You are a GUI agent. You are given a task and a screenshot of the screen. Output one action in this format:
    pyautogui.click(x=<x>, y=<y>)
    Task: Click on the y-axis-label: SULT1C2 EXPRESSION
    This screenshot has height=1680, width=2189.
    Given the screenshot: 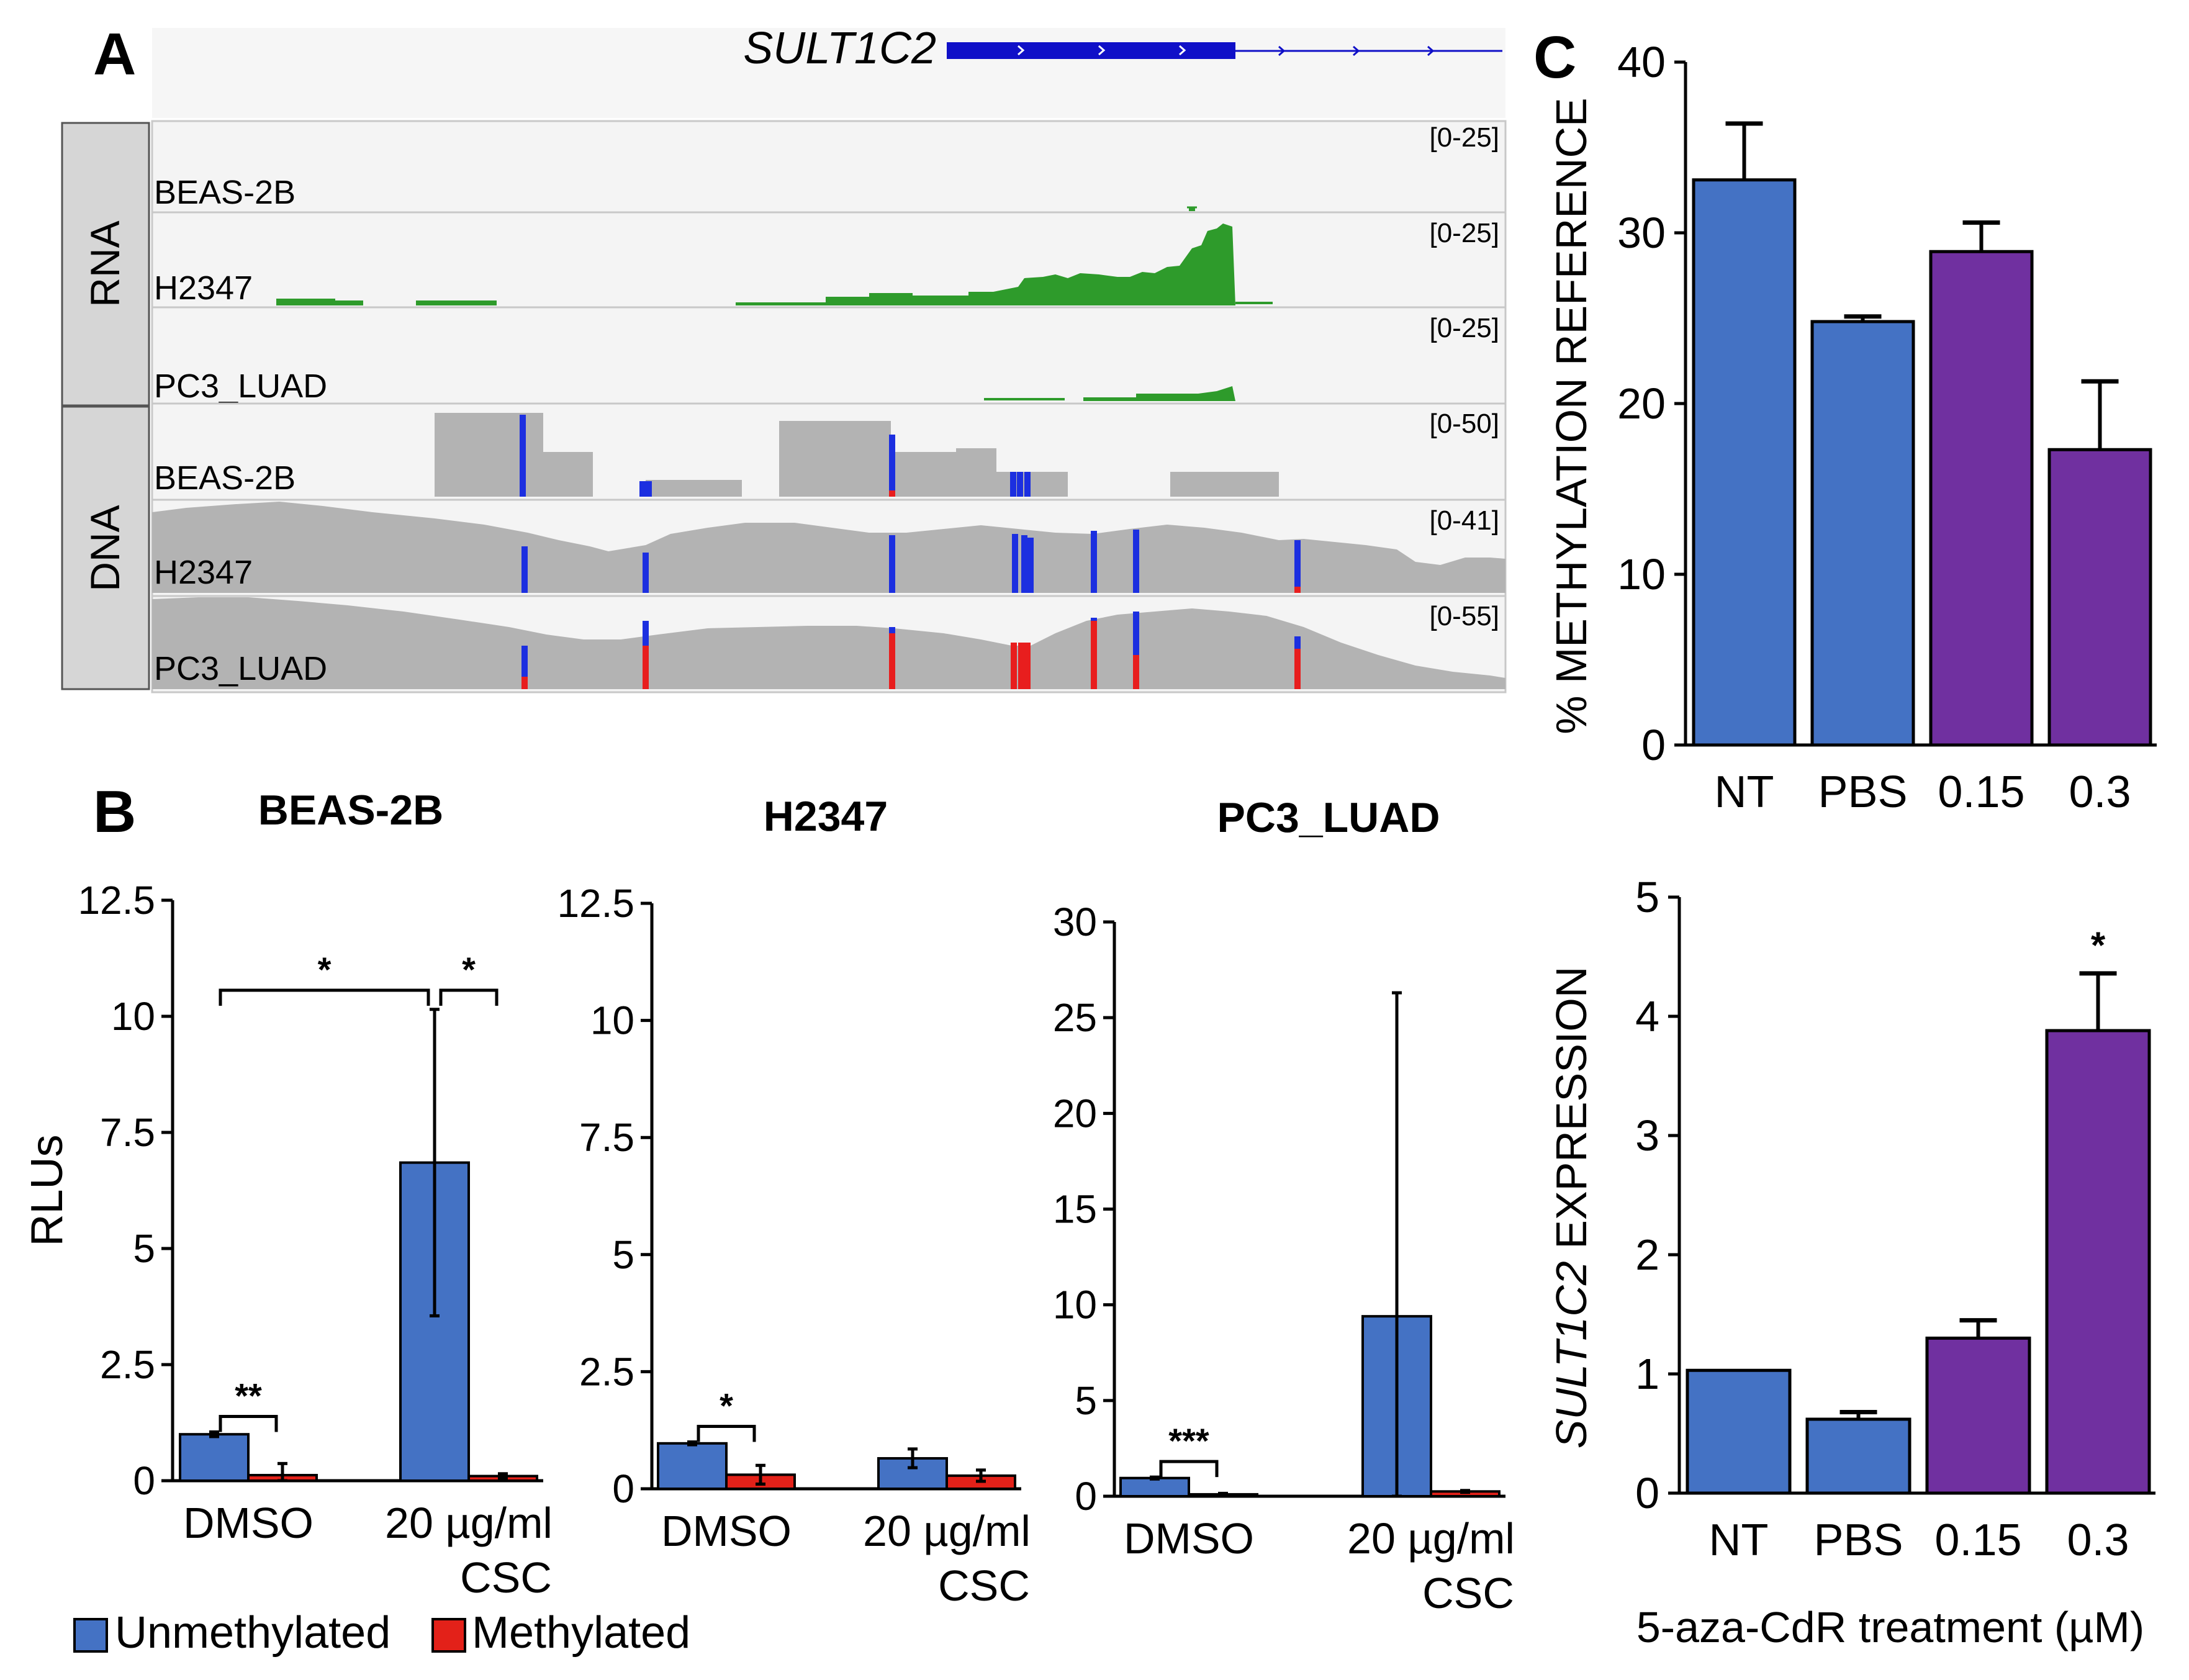 What is the action you would take?
    pyautogui.click(x=1571, y=1208)
    